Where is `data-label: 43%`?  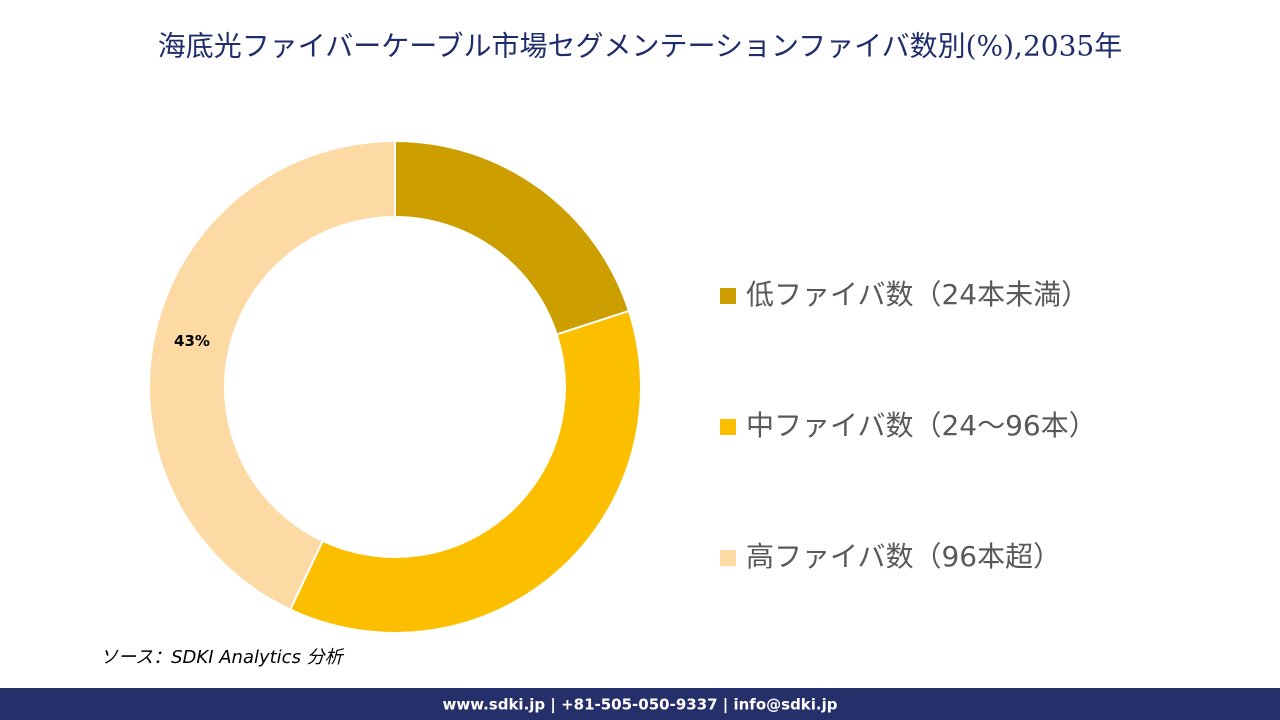
data-label: 43% is located at coordinates (192, 341).